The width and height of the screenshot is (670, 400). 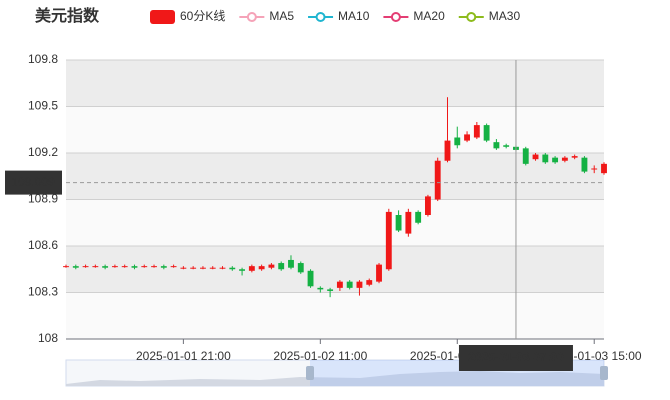 I want to click on zoom-preview, so click(x=335, y=378).